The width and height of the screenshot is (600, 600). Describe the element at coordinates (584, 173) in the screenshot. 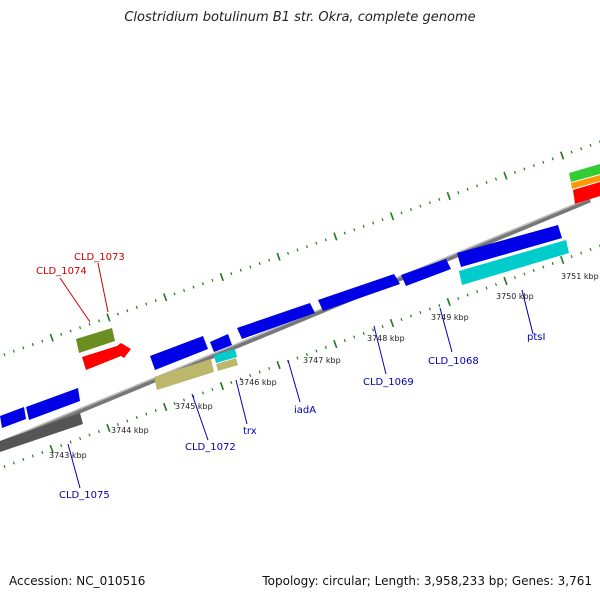

I see `cds-green` at that location.